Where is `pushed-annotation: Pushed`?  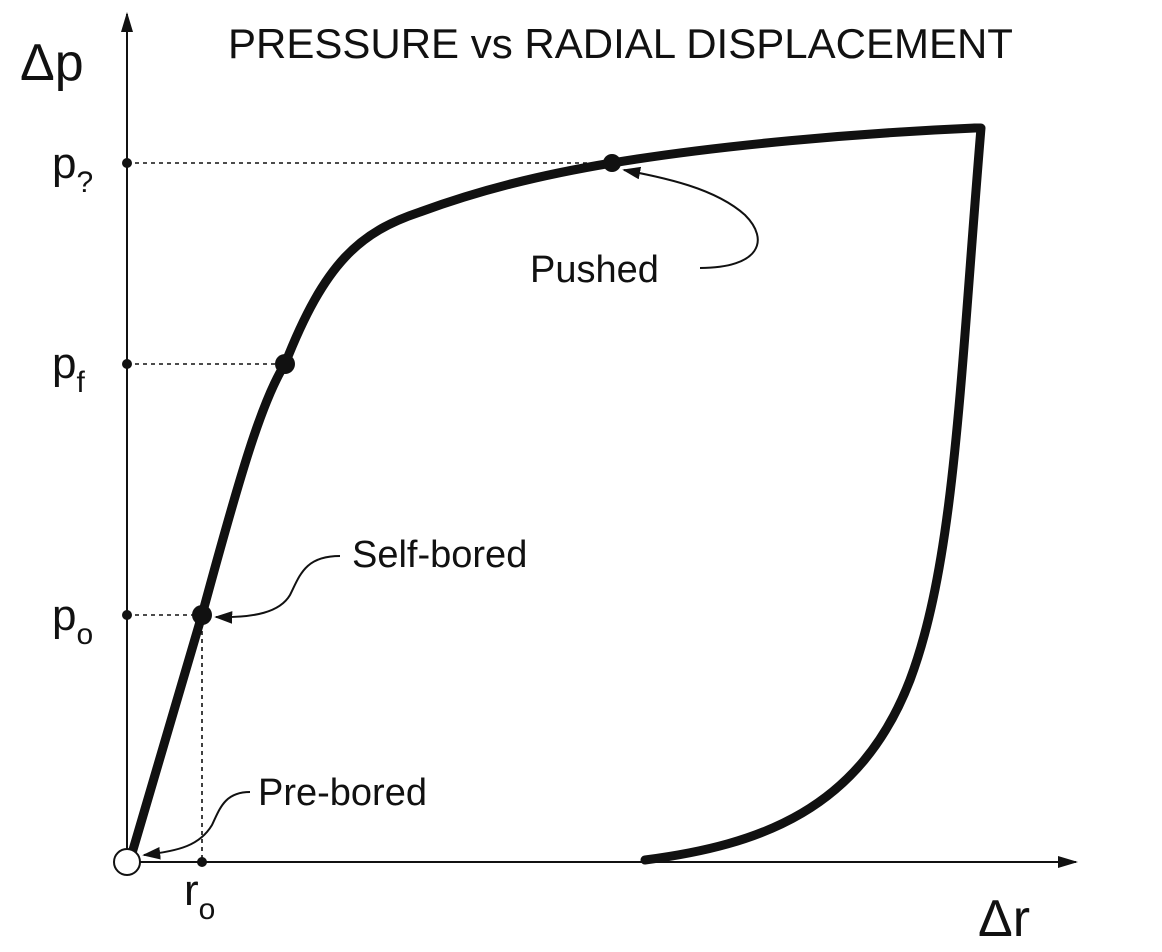 pushed-annotation: Pushed is located at coordinates (594, 270).